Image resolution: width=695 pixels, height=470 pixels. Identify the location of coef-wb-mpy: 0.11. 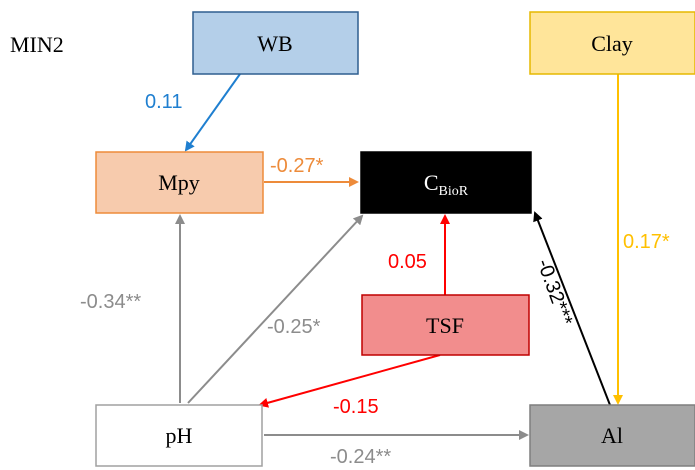
(163, 102).